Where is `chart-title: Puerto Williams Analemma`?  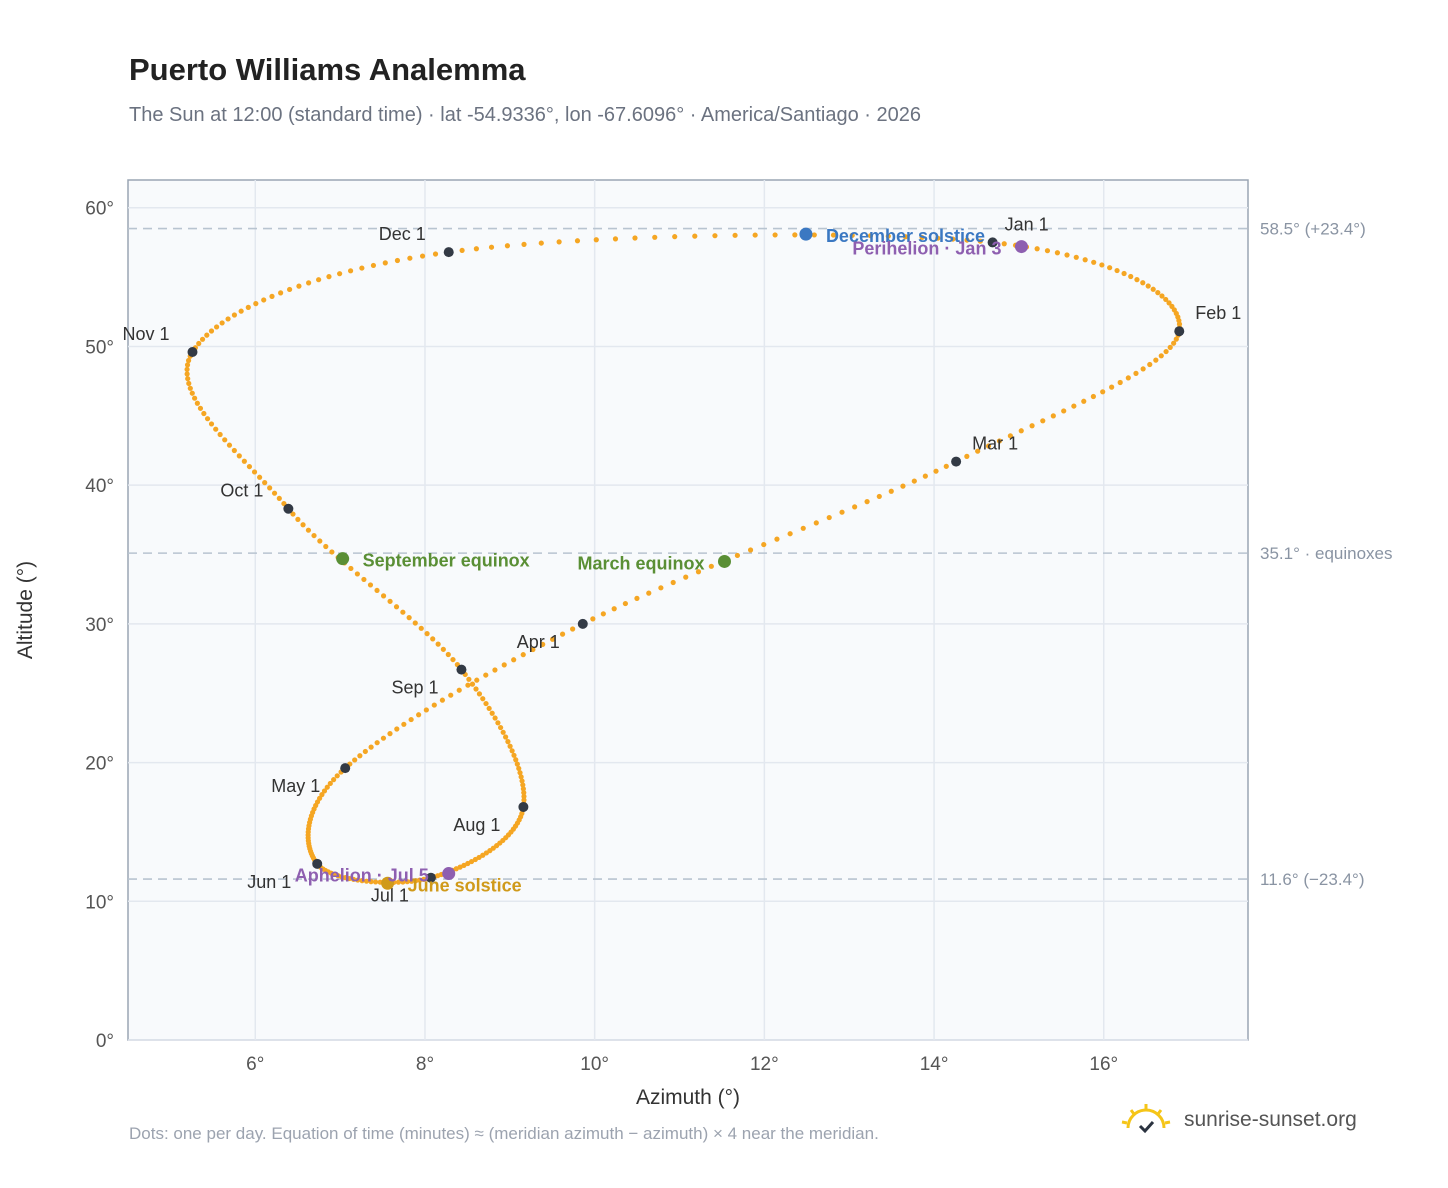 chart-title: Puerto Williams Analemma is located at coordinates (327, 69).